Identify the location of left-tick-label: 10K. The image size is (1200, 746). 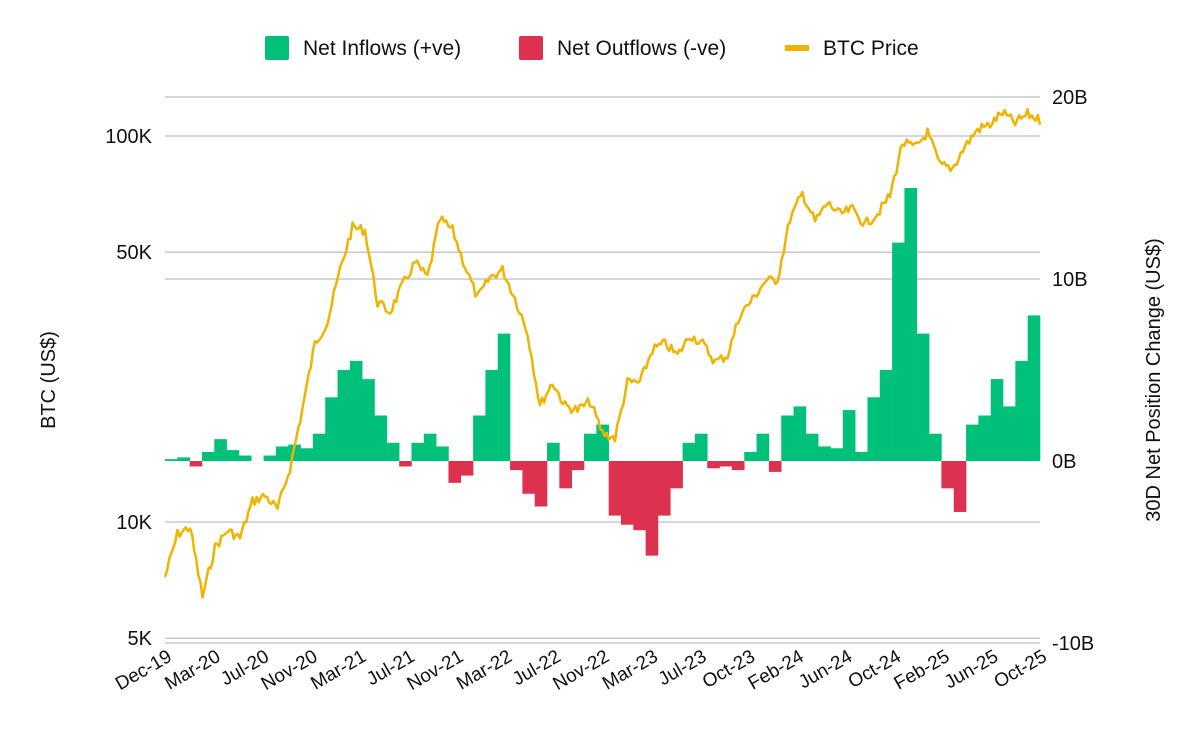
(134, 523).